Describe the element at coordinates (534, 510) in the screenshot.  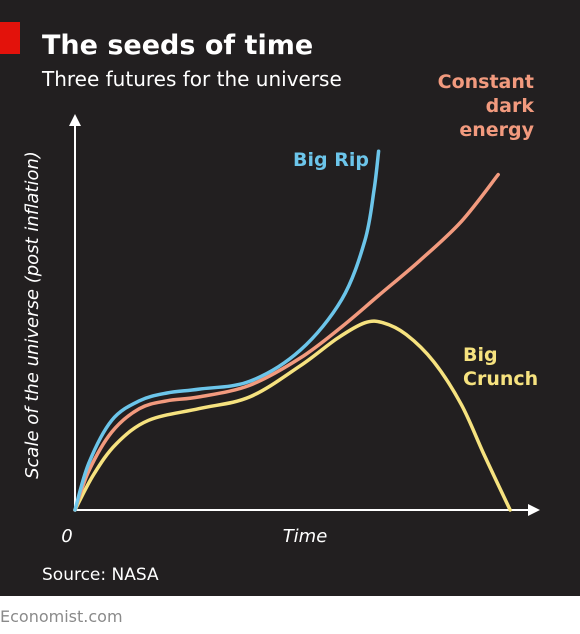
I see `x-arrow` at that location.